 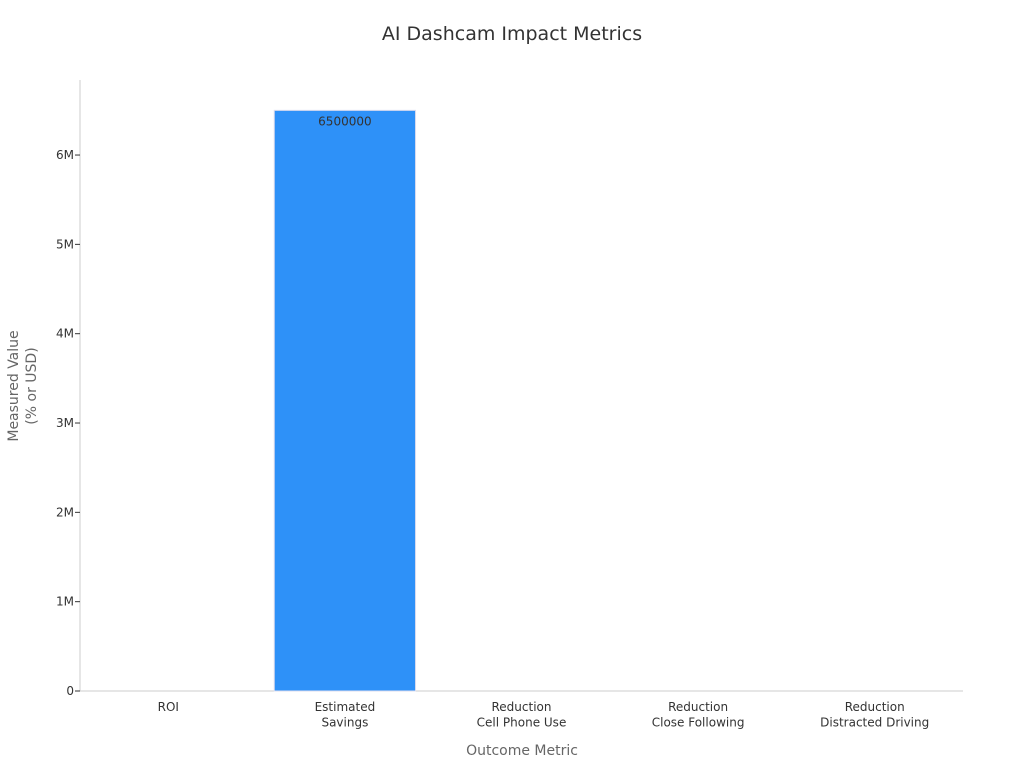 What do you see at coordinates (512, 34) in the screenshot?
I see `chart-title: AI Dashcam Impact Metrics` at bounding box center [512, 34].